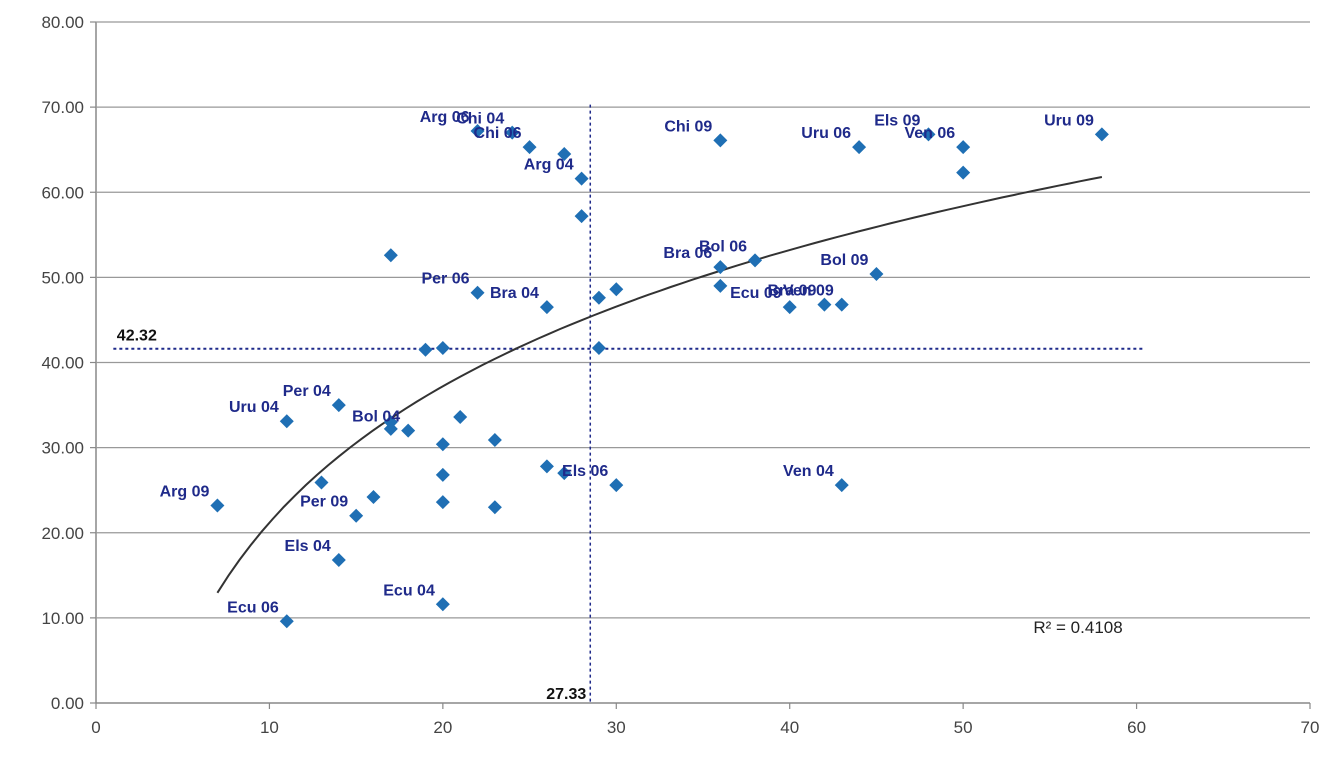 This screenshot has height=760, width=1335. I want to click on y-tick-label: 70.00, so click(62, 107).